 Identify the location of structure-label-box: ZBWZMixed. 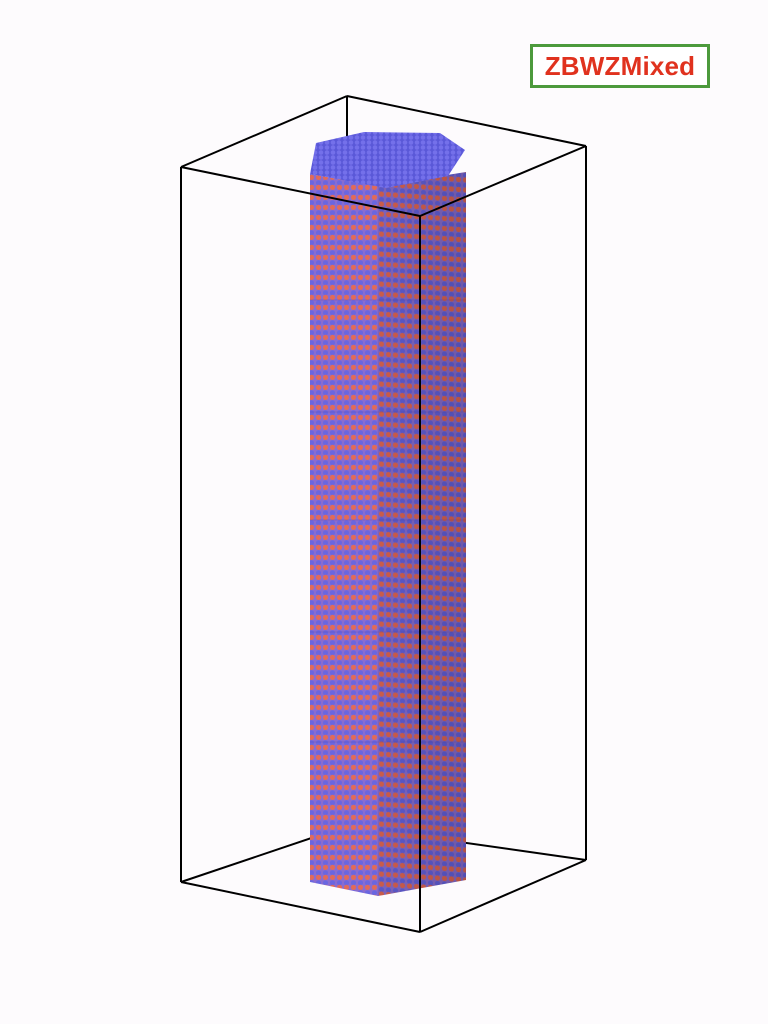
(620, 66).